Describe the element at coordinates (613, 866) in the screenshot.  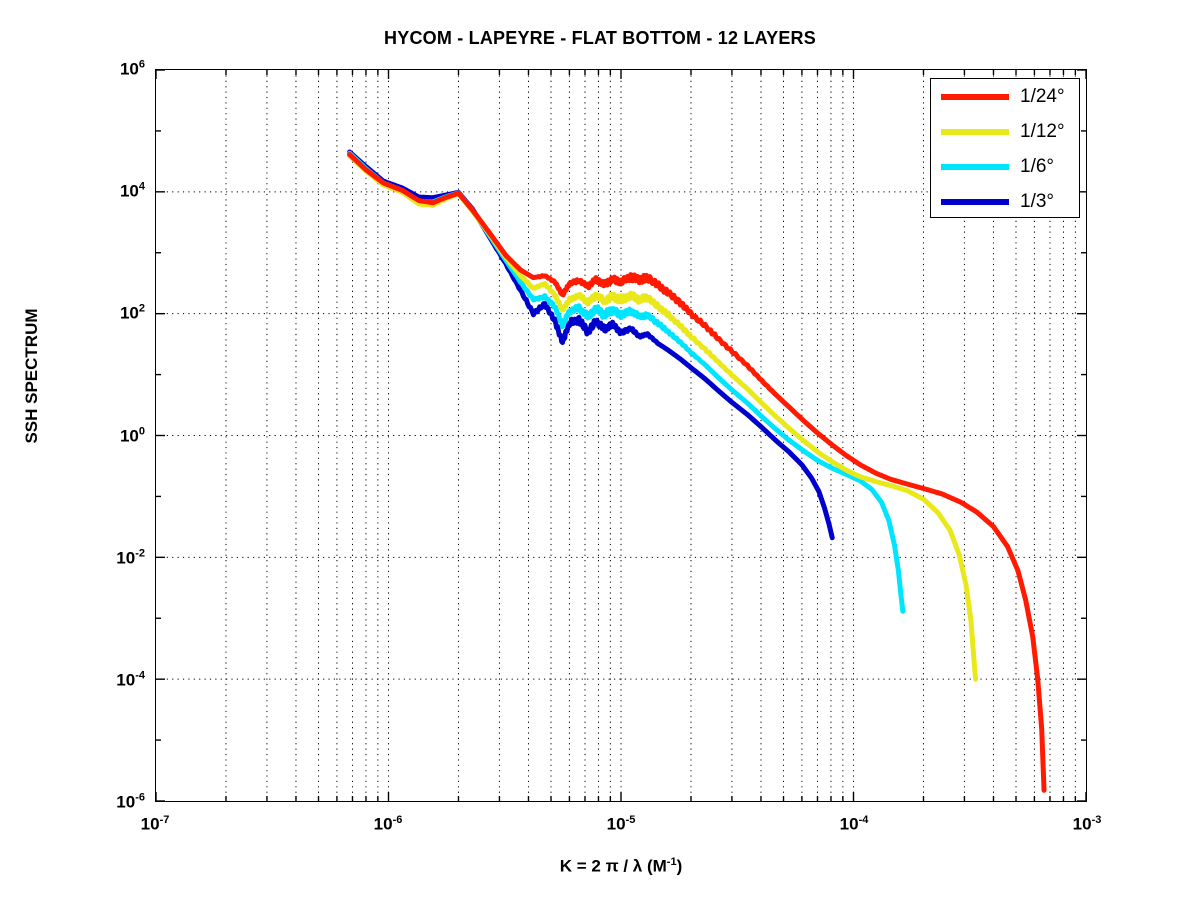
I see `x-axis-label-main: K = 2 π / λ (M` at that location.